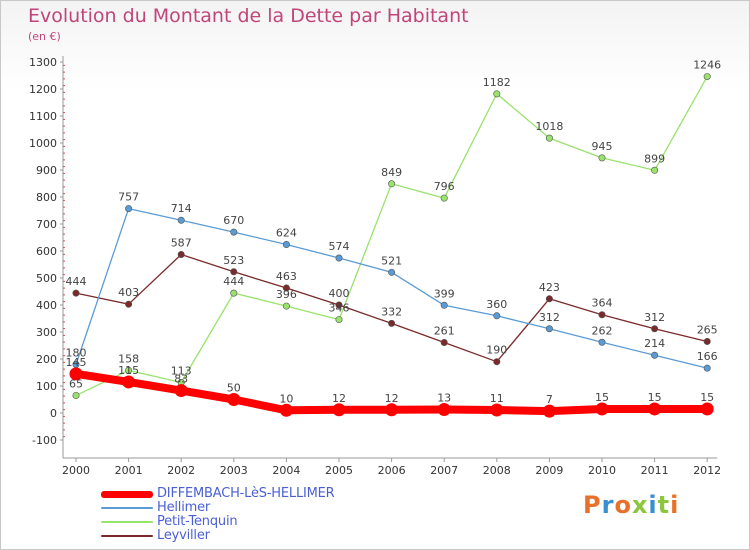  What do you see at coordinates (444, 397) in the screenshot?
I see `data-label: 13` at bounding box center [444, 397].